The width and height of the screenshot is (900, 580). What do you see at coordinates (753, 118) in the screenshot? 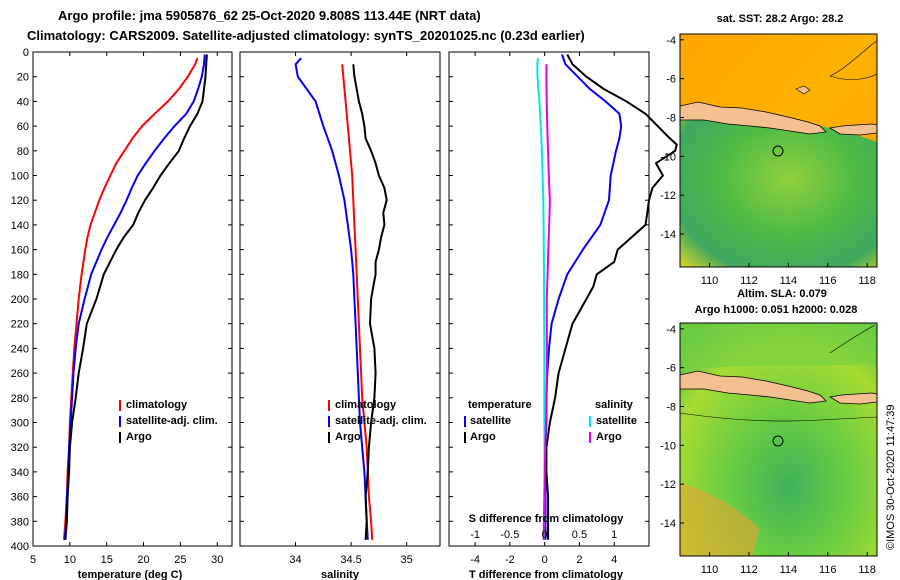
I see `java-land` at bounding box center [753, 118].